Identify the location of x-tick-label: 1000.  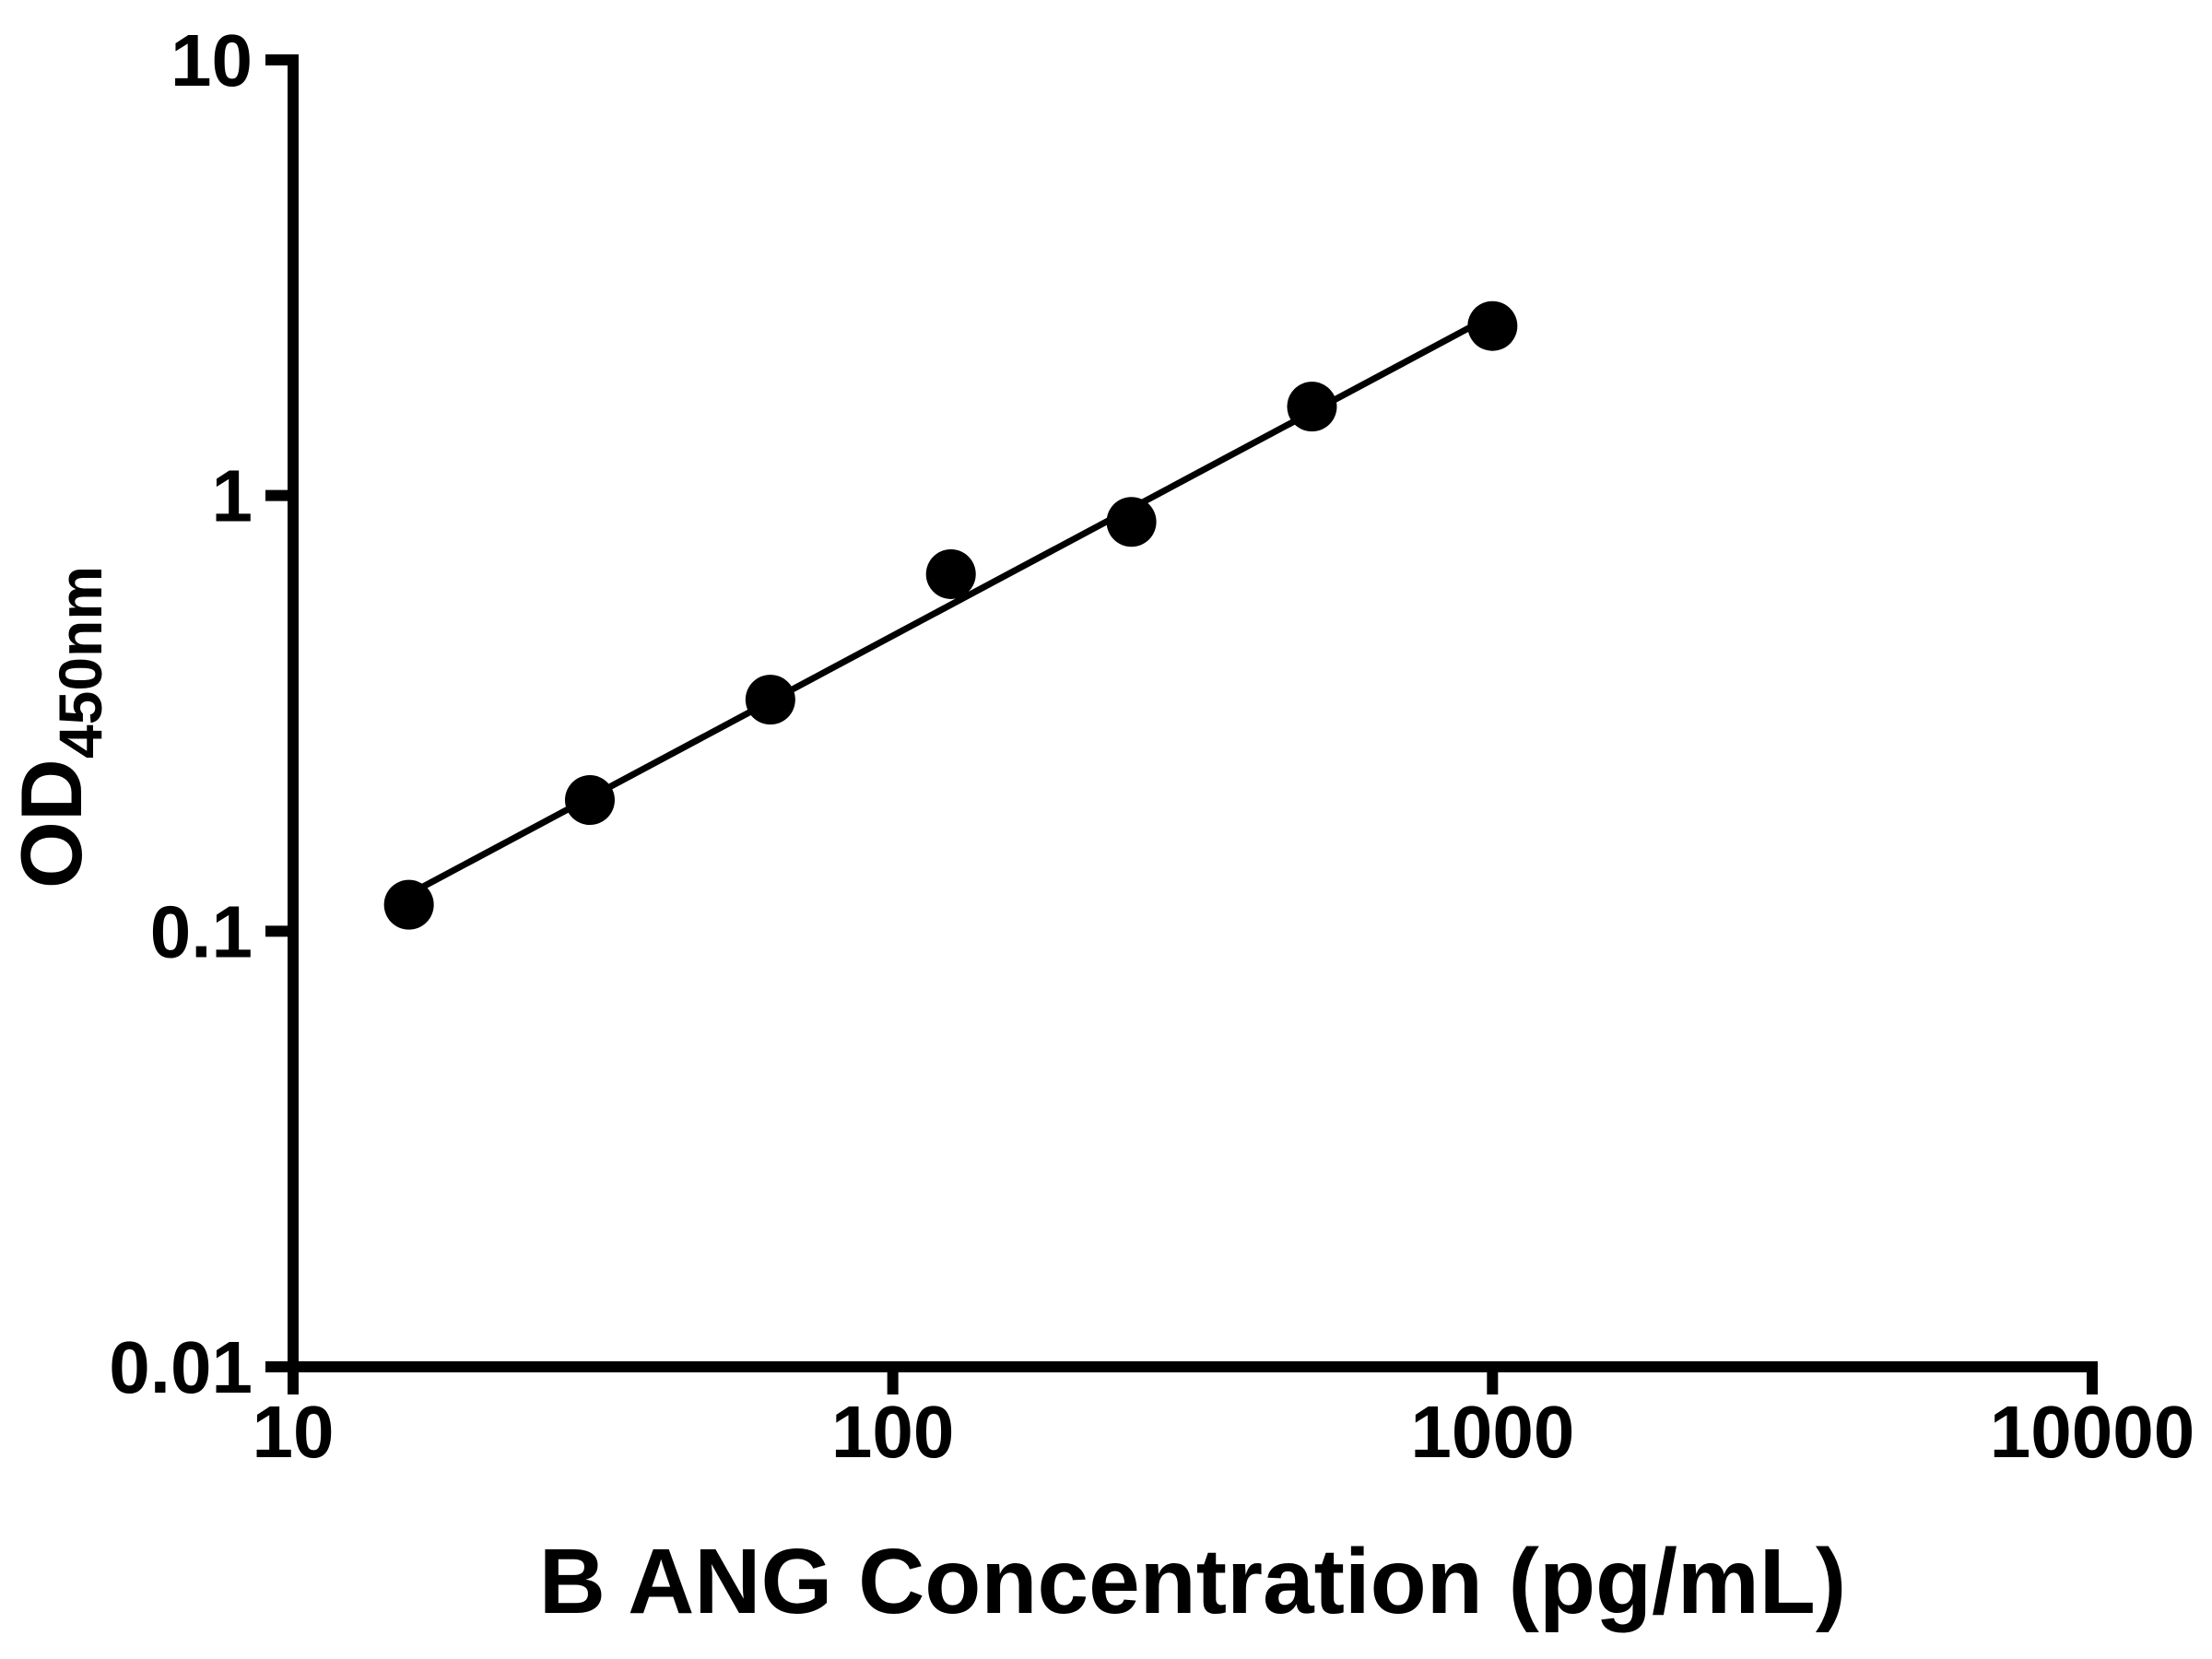
(1492, 1432).